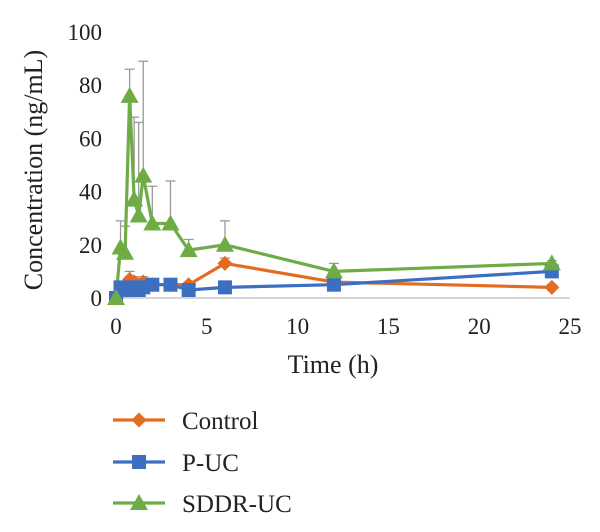  What do you see at coordinates (237, 504) in the screenshot?
I see `legend-label: SDDR-UC` at bounding box center [237, 504].